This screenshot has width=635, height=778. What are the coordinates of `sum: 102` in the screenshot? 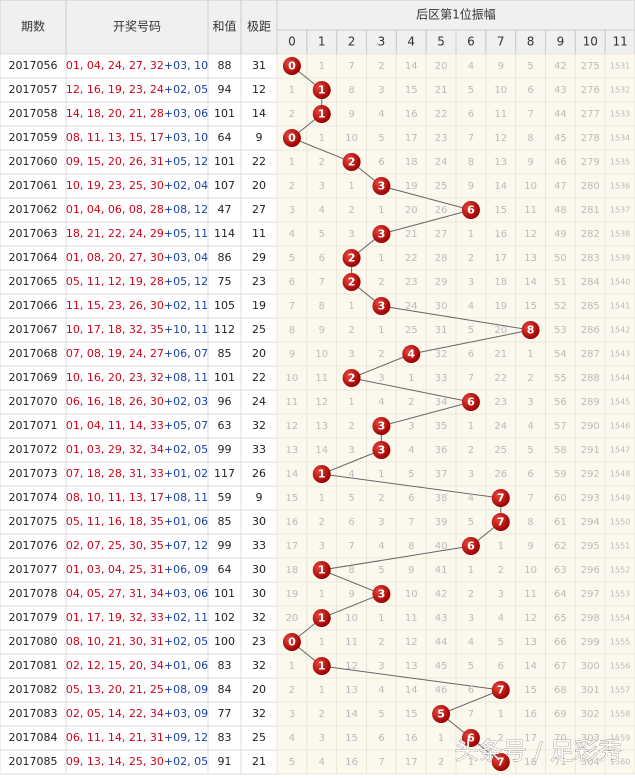 It's located at (224, 617).